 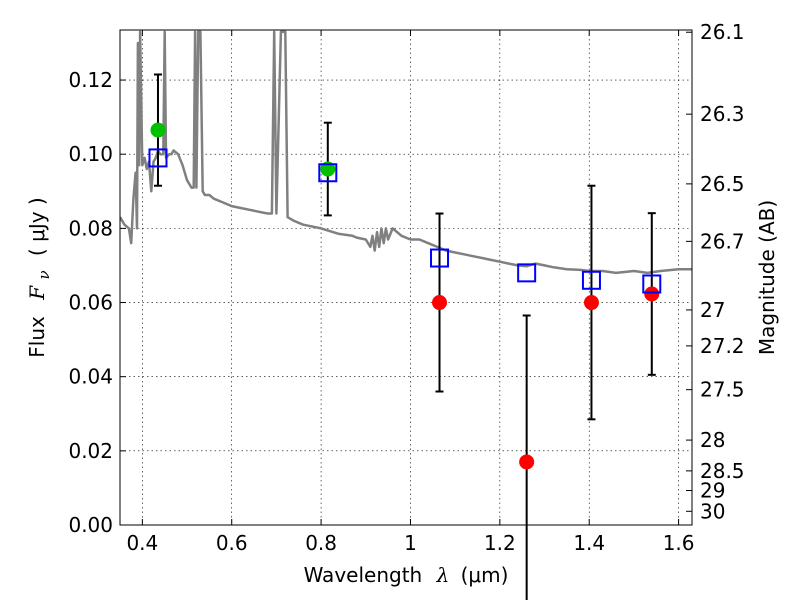 What do you see at coordinates (321, 543) in the screenshot?
I see `x-tick-label: 0.8` at bounding box center [321, 543].